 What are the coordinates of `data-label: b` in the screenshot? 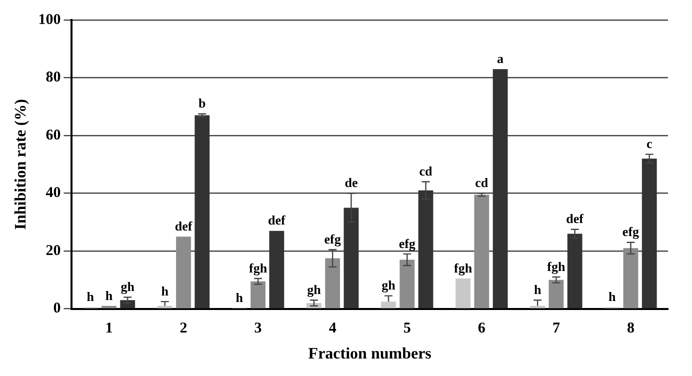 It's located at (202, 103).